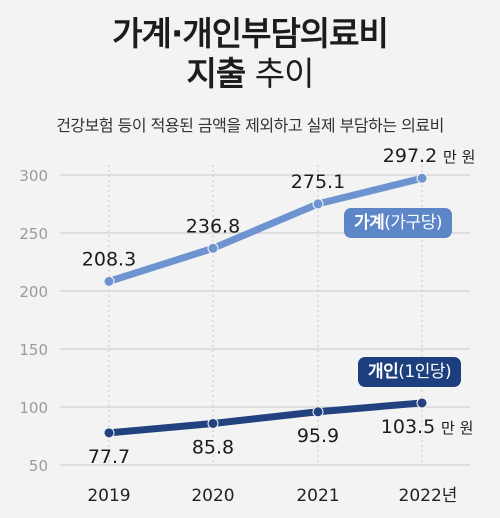 Image resolution: width=500 pixels, height=518 pixels. What do you see at coordinates (213, 226) in the screenshot?
I see `data-label-household: 236.8` at bounding box center [213, 226].